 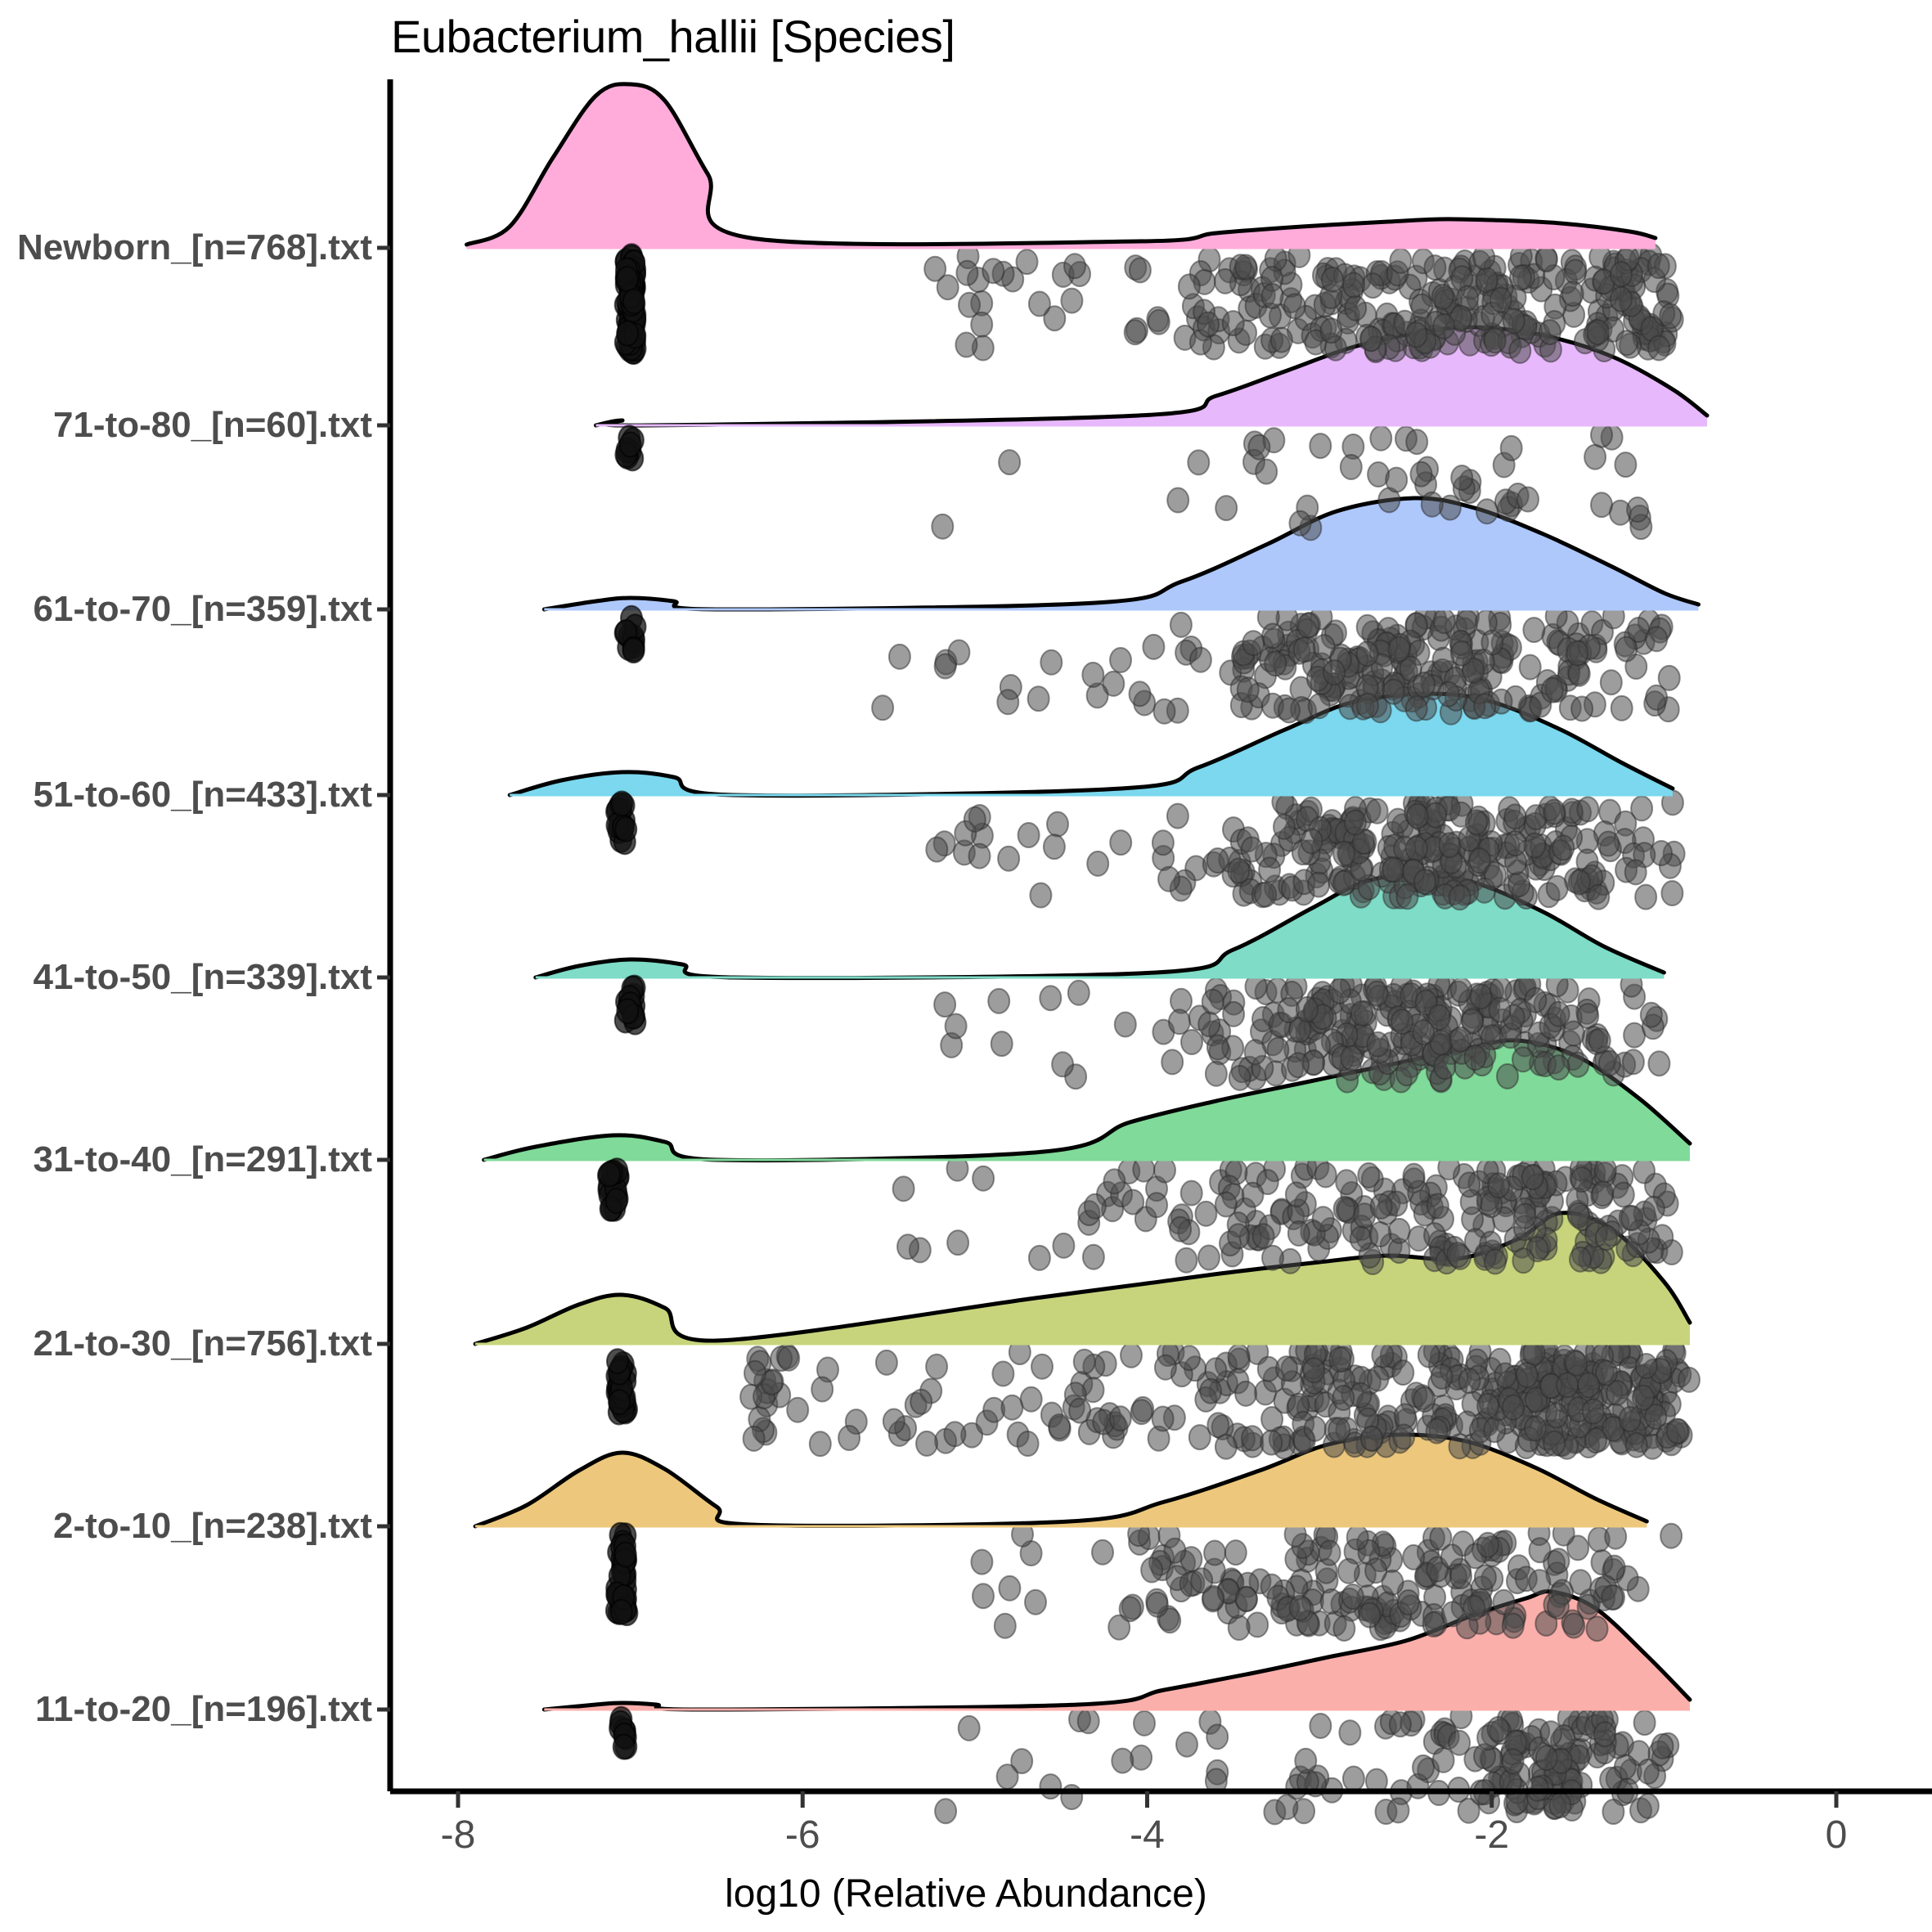 I want to click on page-title: Eubacterium_hallii [Species], so click(x=673, y=36).